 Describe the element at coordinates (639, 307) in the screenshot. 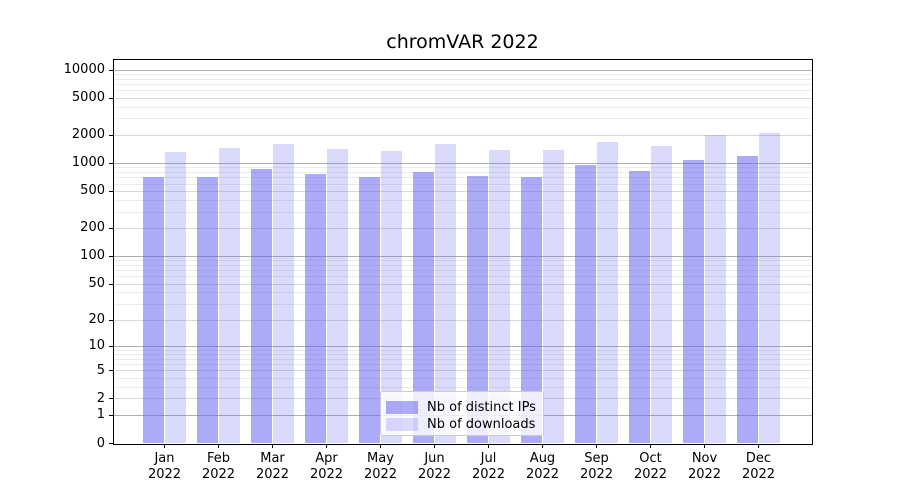

I see `bar-ips-oct` at that location.